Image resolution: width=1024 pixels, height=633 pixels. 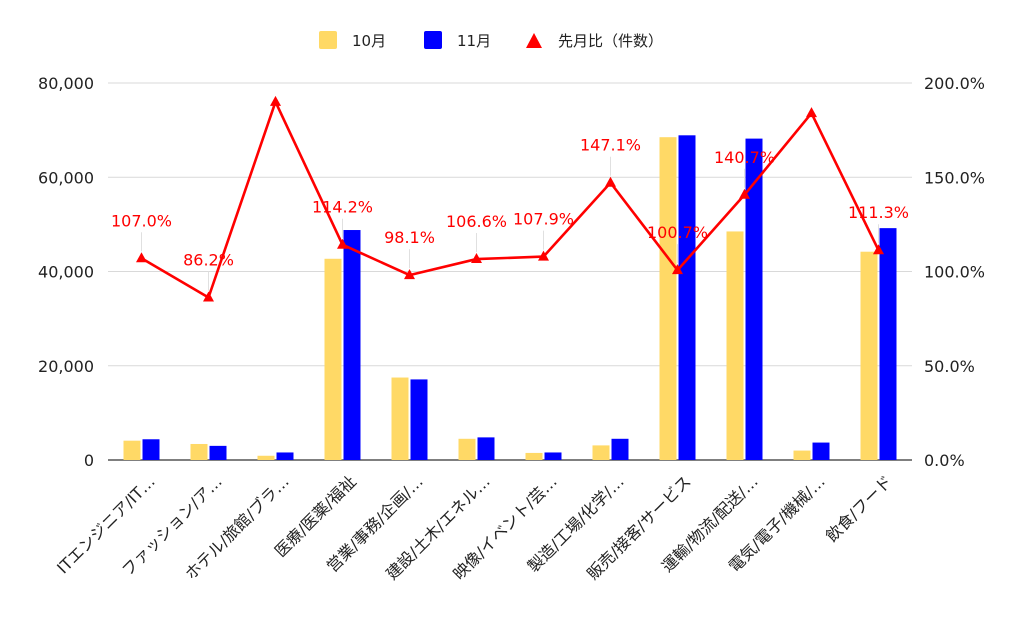 I want to click on ratio-data-label: 107.9%, so click(x=543, y=219).